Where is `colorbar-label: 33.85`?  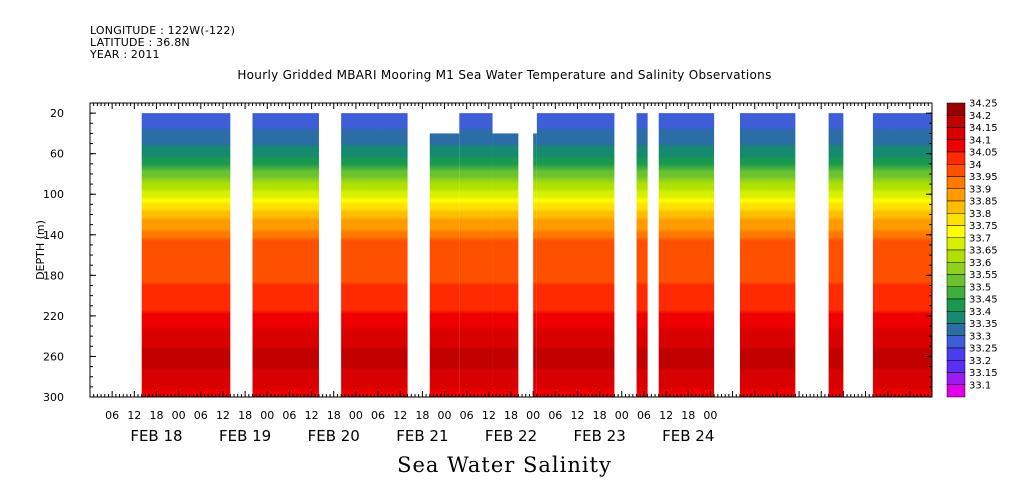 colorbar-label: 33.85 is located at coordinates (983, 202).